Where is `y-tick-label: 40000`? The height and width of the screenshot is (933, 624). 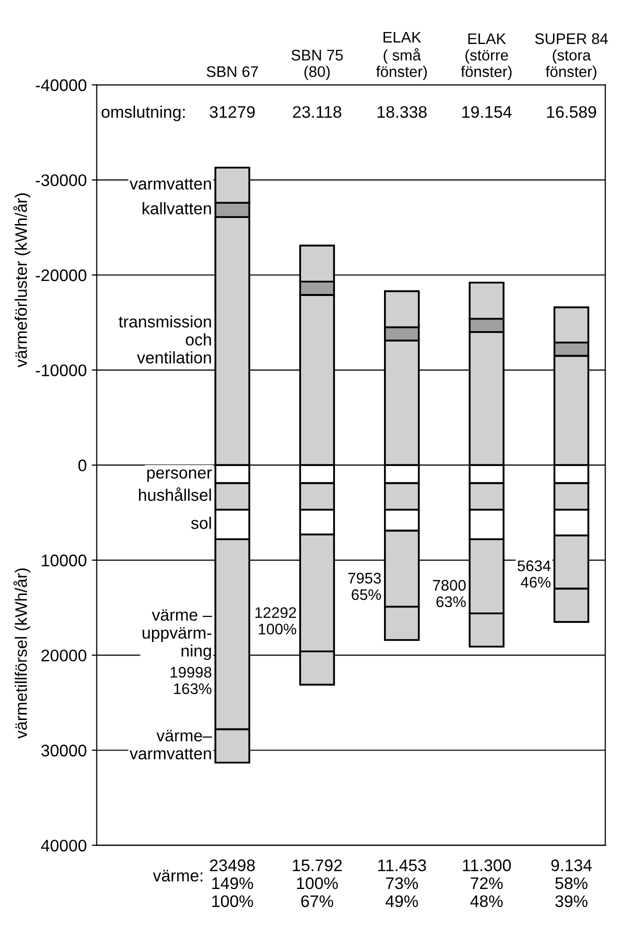 y-tick-label: 40000 is located at coordinates (63, 846).